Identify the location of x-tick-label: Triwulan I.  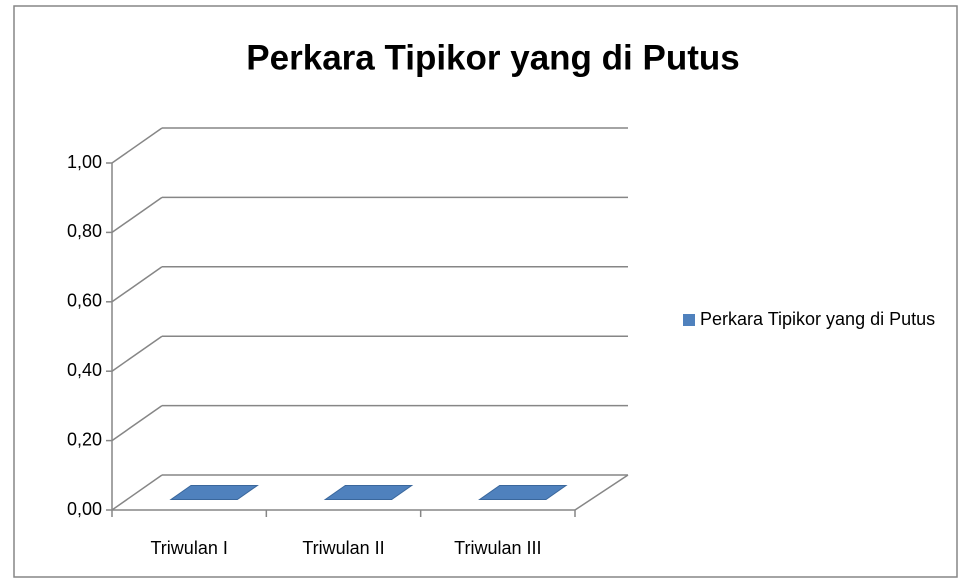
(188, 548).